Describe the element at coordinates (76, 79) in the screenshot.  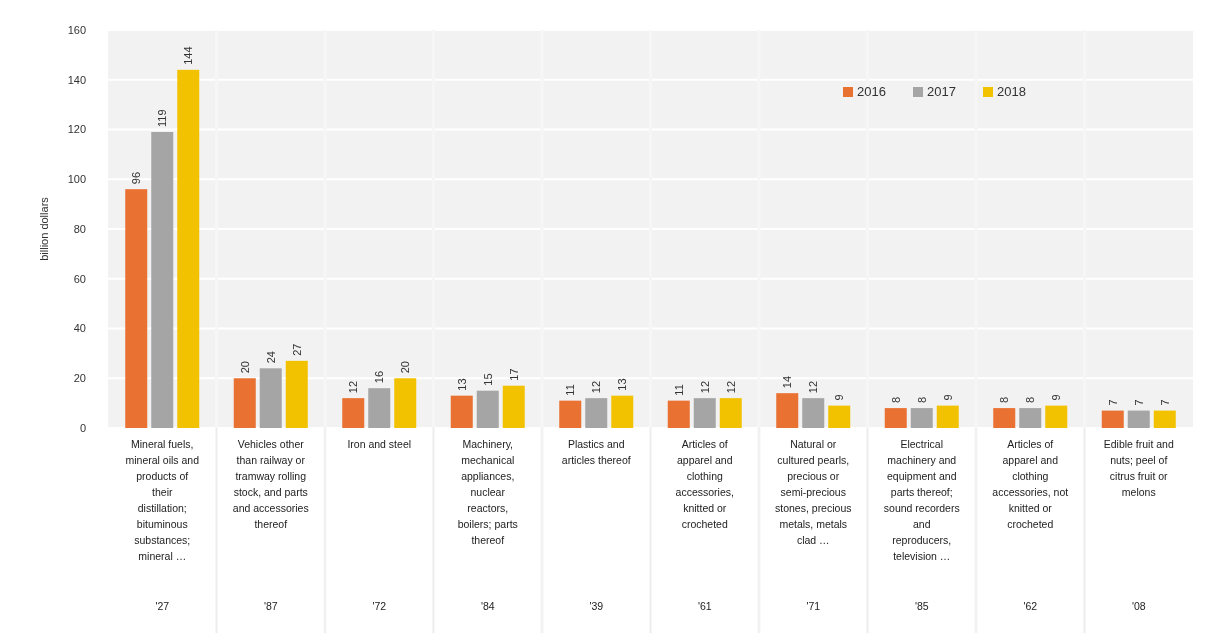
I see `y-tick-label: 140` at that location.